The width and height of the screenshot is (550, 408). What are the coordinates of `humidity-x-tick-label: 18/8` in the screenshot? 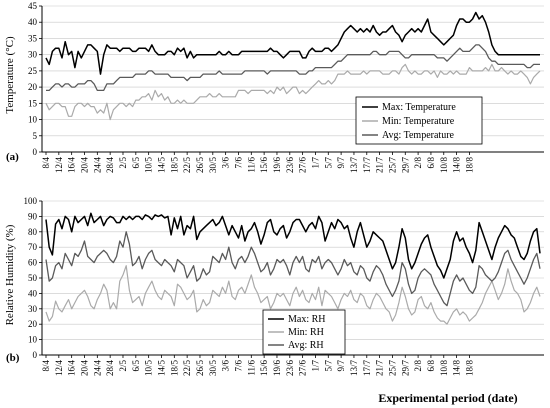 It's located at (469, 368).